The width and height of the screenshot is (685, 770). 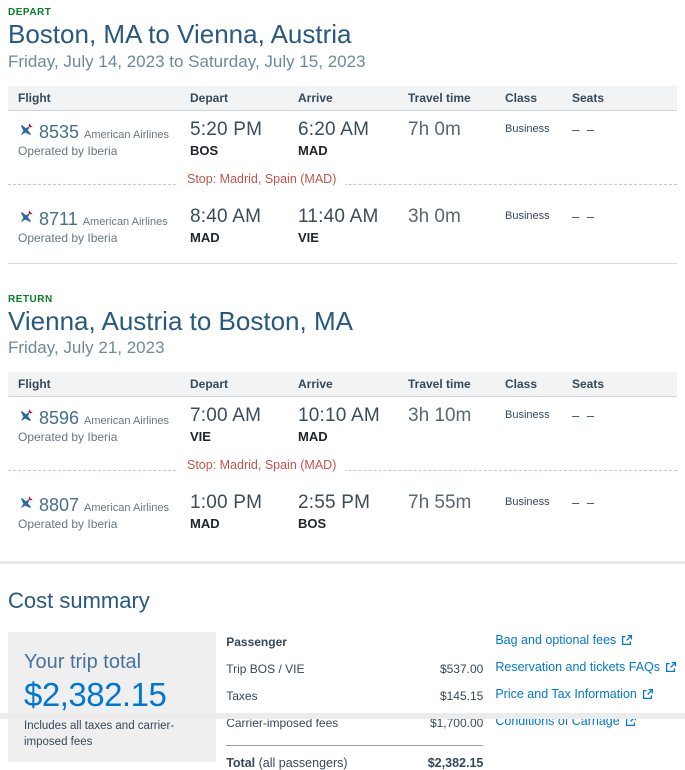 I want to click on return-label: RETURN, so click(x=30, y=299).